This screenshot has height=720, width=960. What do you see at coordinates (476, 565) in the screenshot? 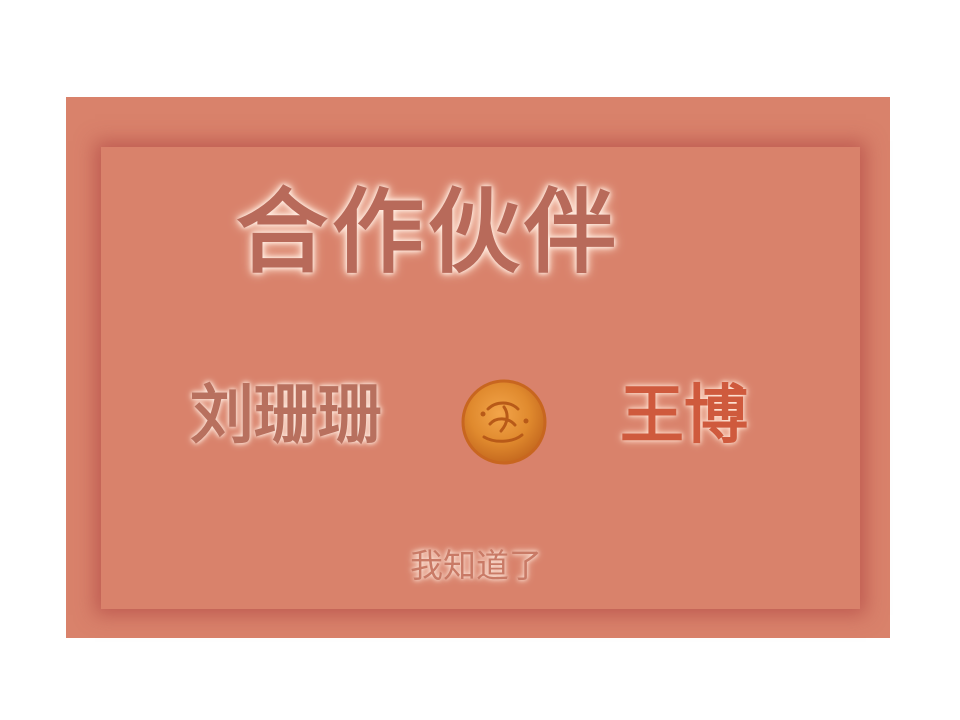
I see `confirm-button: 我知道了` at bounding box center [476, 565].